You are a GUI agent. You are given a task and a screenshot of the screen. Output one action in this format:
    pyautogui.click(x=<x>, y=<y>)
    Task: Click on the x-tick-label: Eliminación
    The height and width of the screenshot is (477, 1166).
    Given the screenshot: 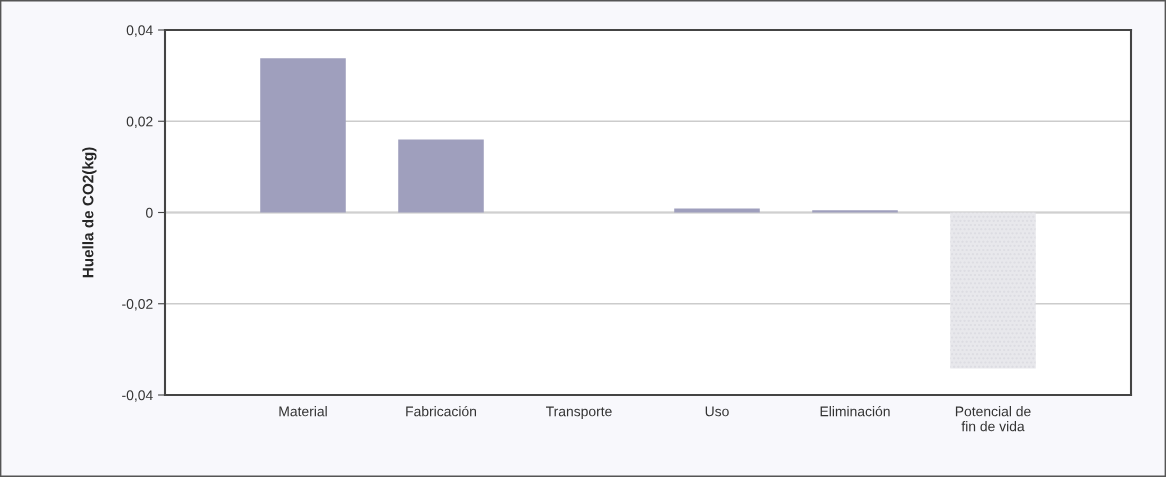 What is the action you would take?
    pyautogui.click(x=855, y=411)
    